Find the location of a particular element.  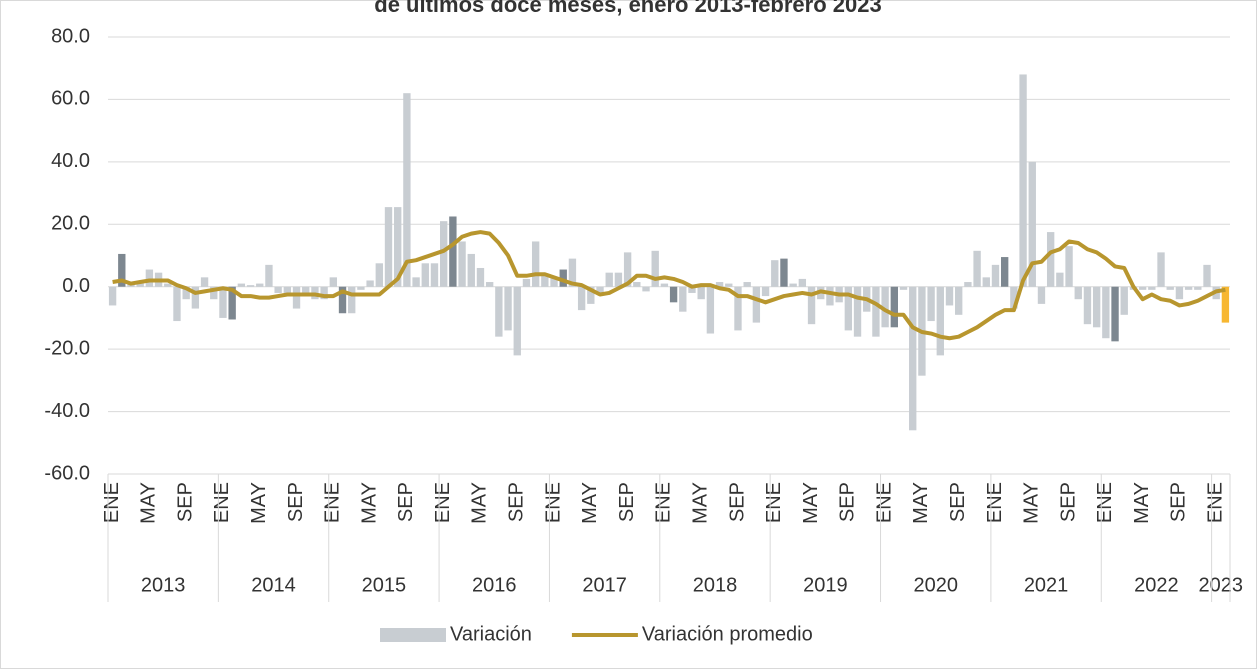

year-label: 2018 is located at coordinates (715, 585).